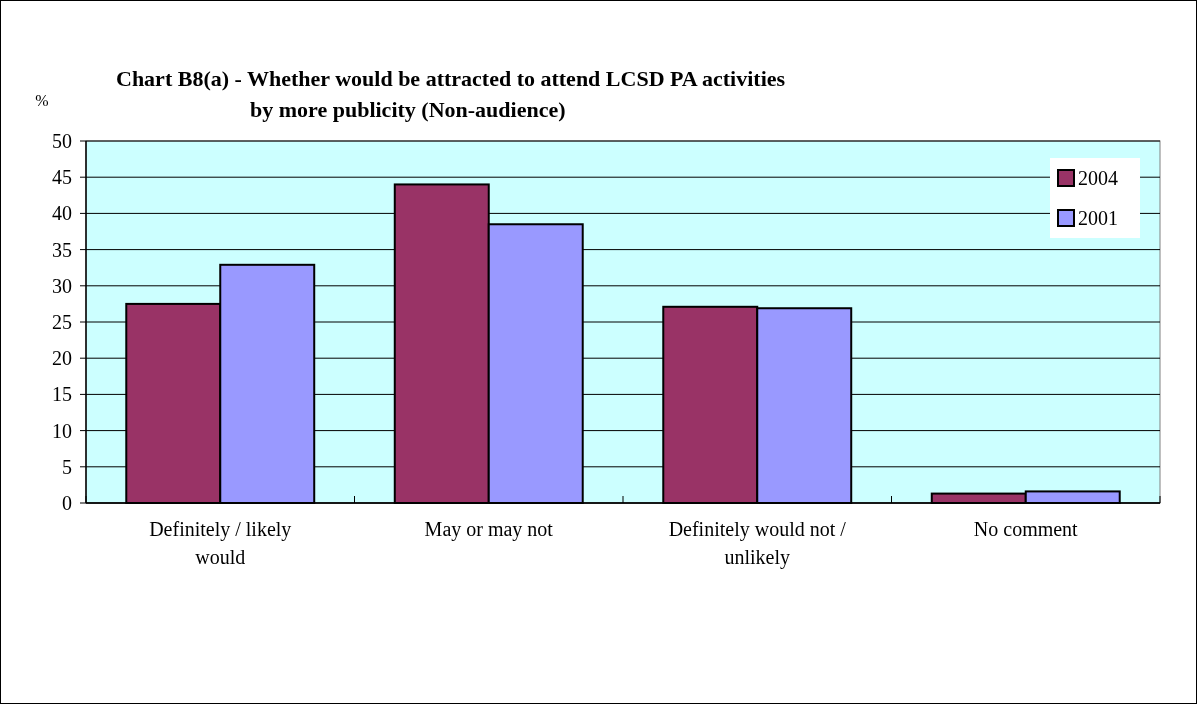 This screenshot has width=1197, height=704. What do you see at coordinates (62, 322) in the screenshot?
I see `y-tick-label: 25` at bounding box center [62, 322].